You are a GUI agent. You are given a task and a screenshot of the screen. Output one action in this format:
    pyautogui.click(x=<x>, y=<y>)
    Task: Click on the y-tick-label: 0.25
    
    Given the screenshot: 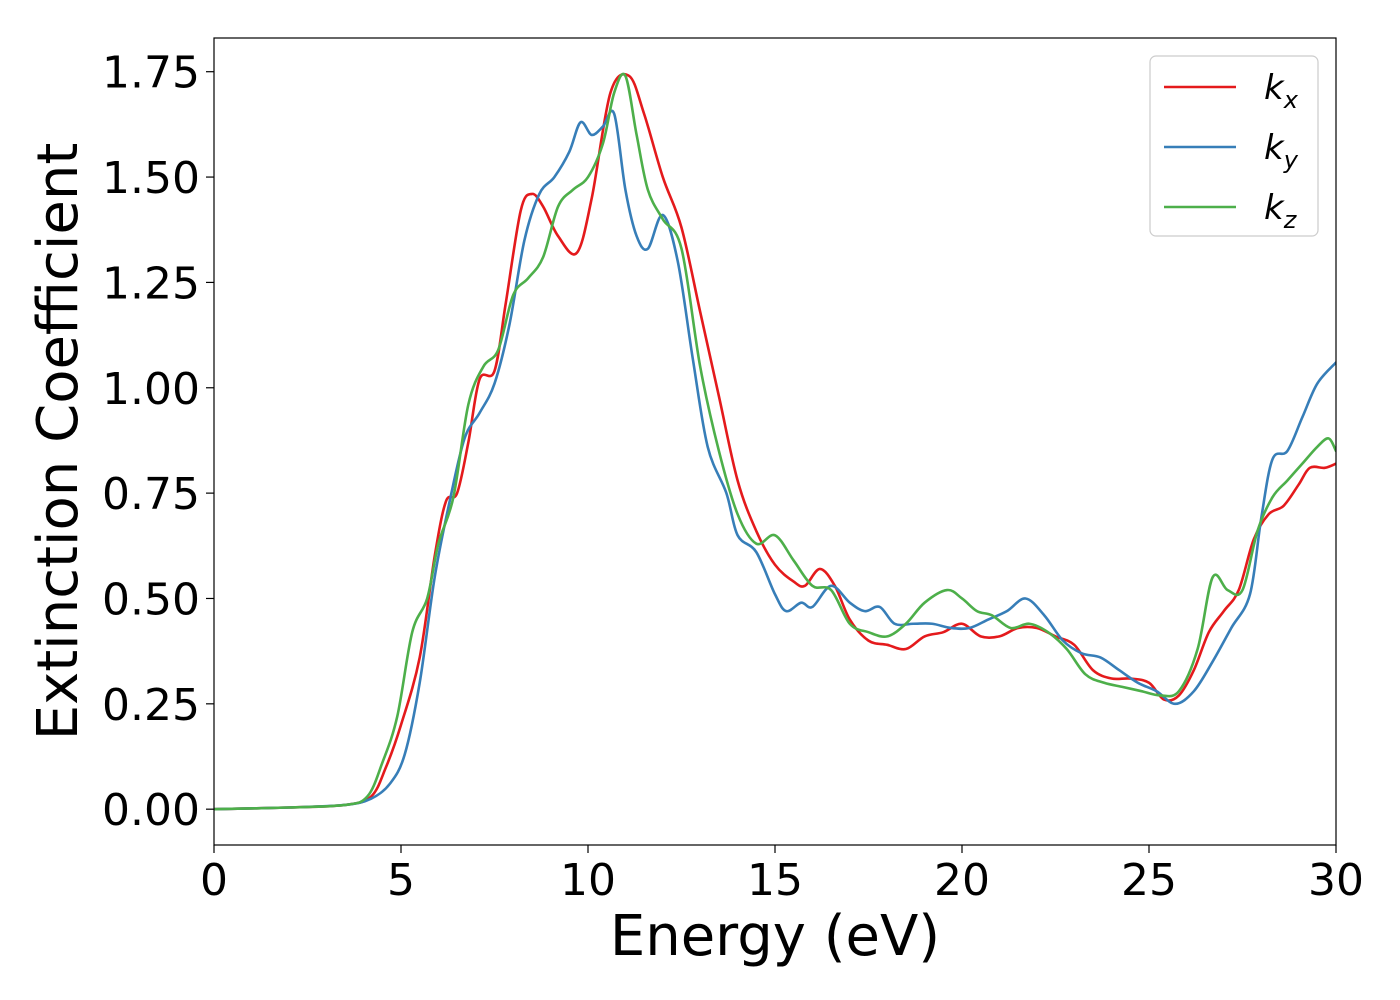 What is the action you would take?
    pyautogui.click(x=151, y=705)
    